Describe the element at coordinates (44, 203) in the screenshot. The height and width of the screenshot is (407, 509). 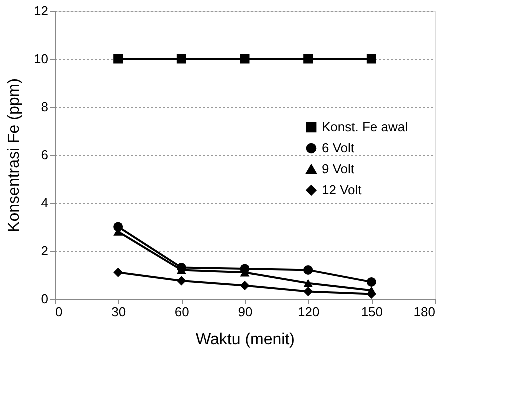
I see `y-tick-label: 4` at that location.